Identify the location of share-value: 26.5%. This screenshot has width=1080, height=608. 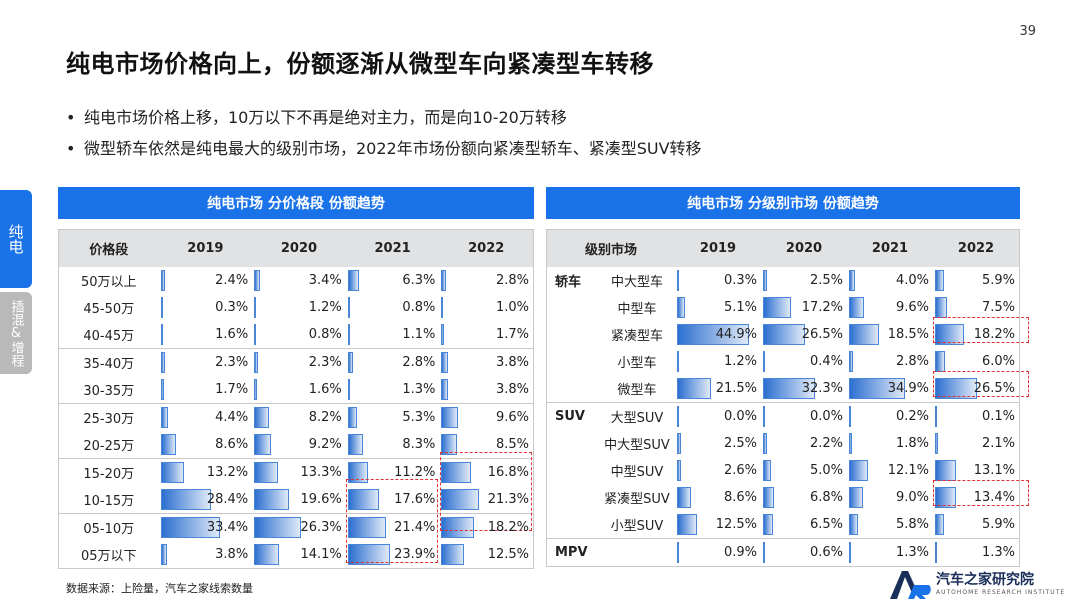
(994, 388).